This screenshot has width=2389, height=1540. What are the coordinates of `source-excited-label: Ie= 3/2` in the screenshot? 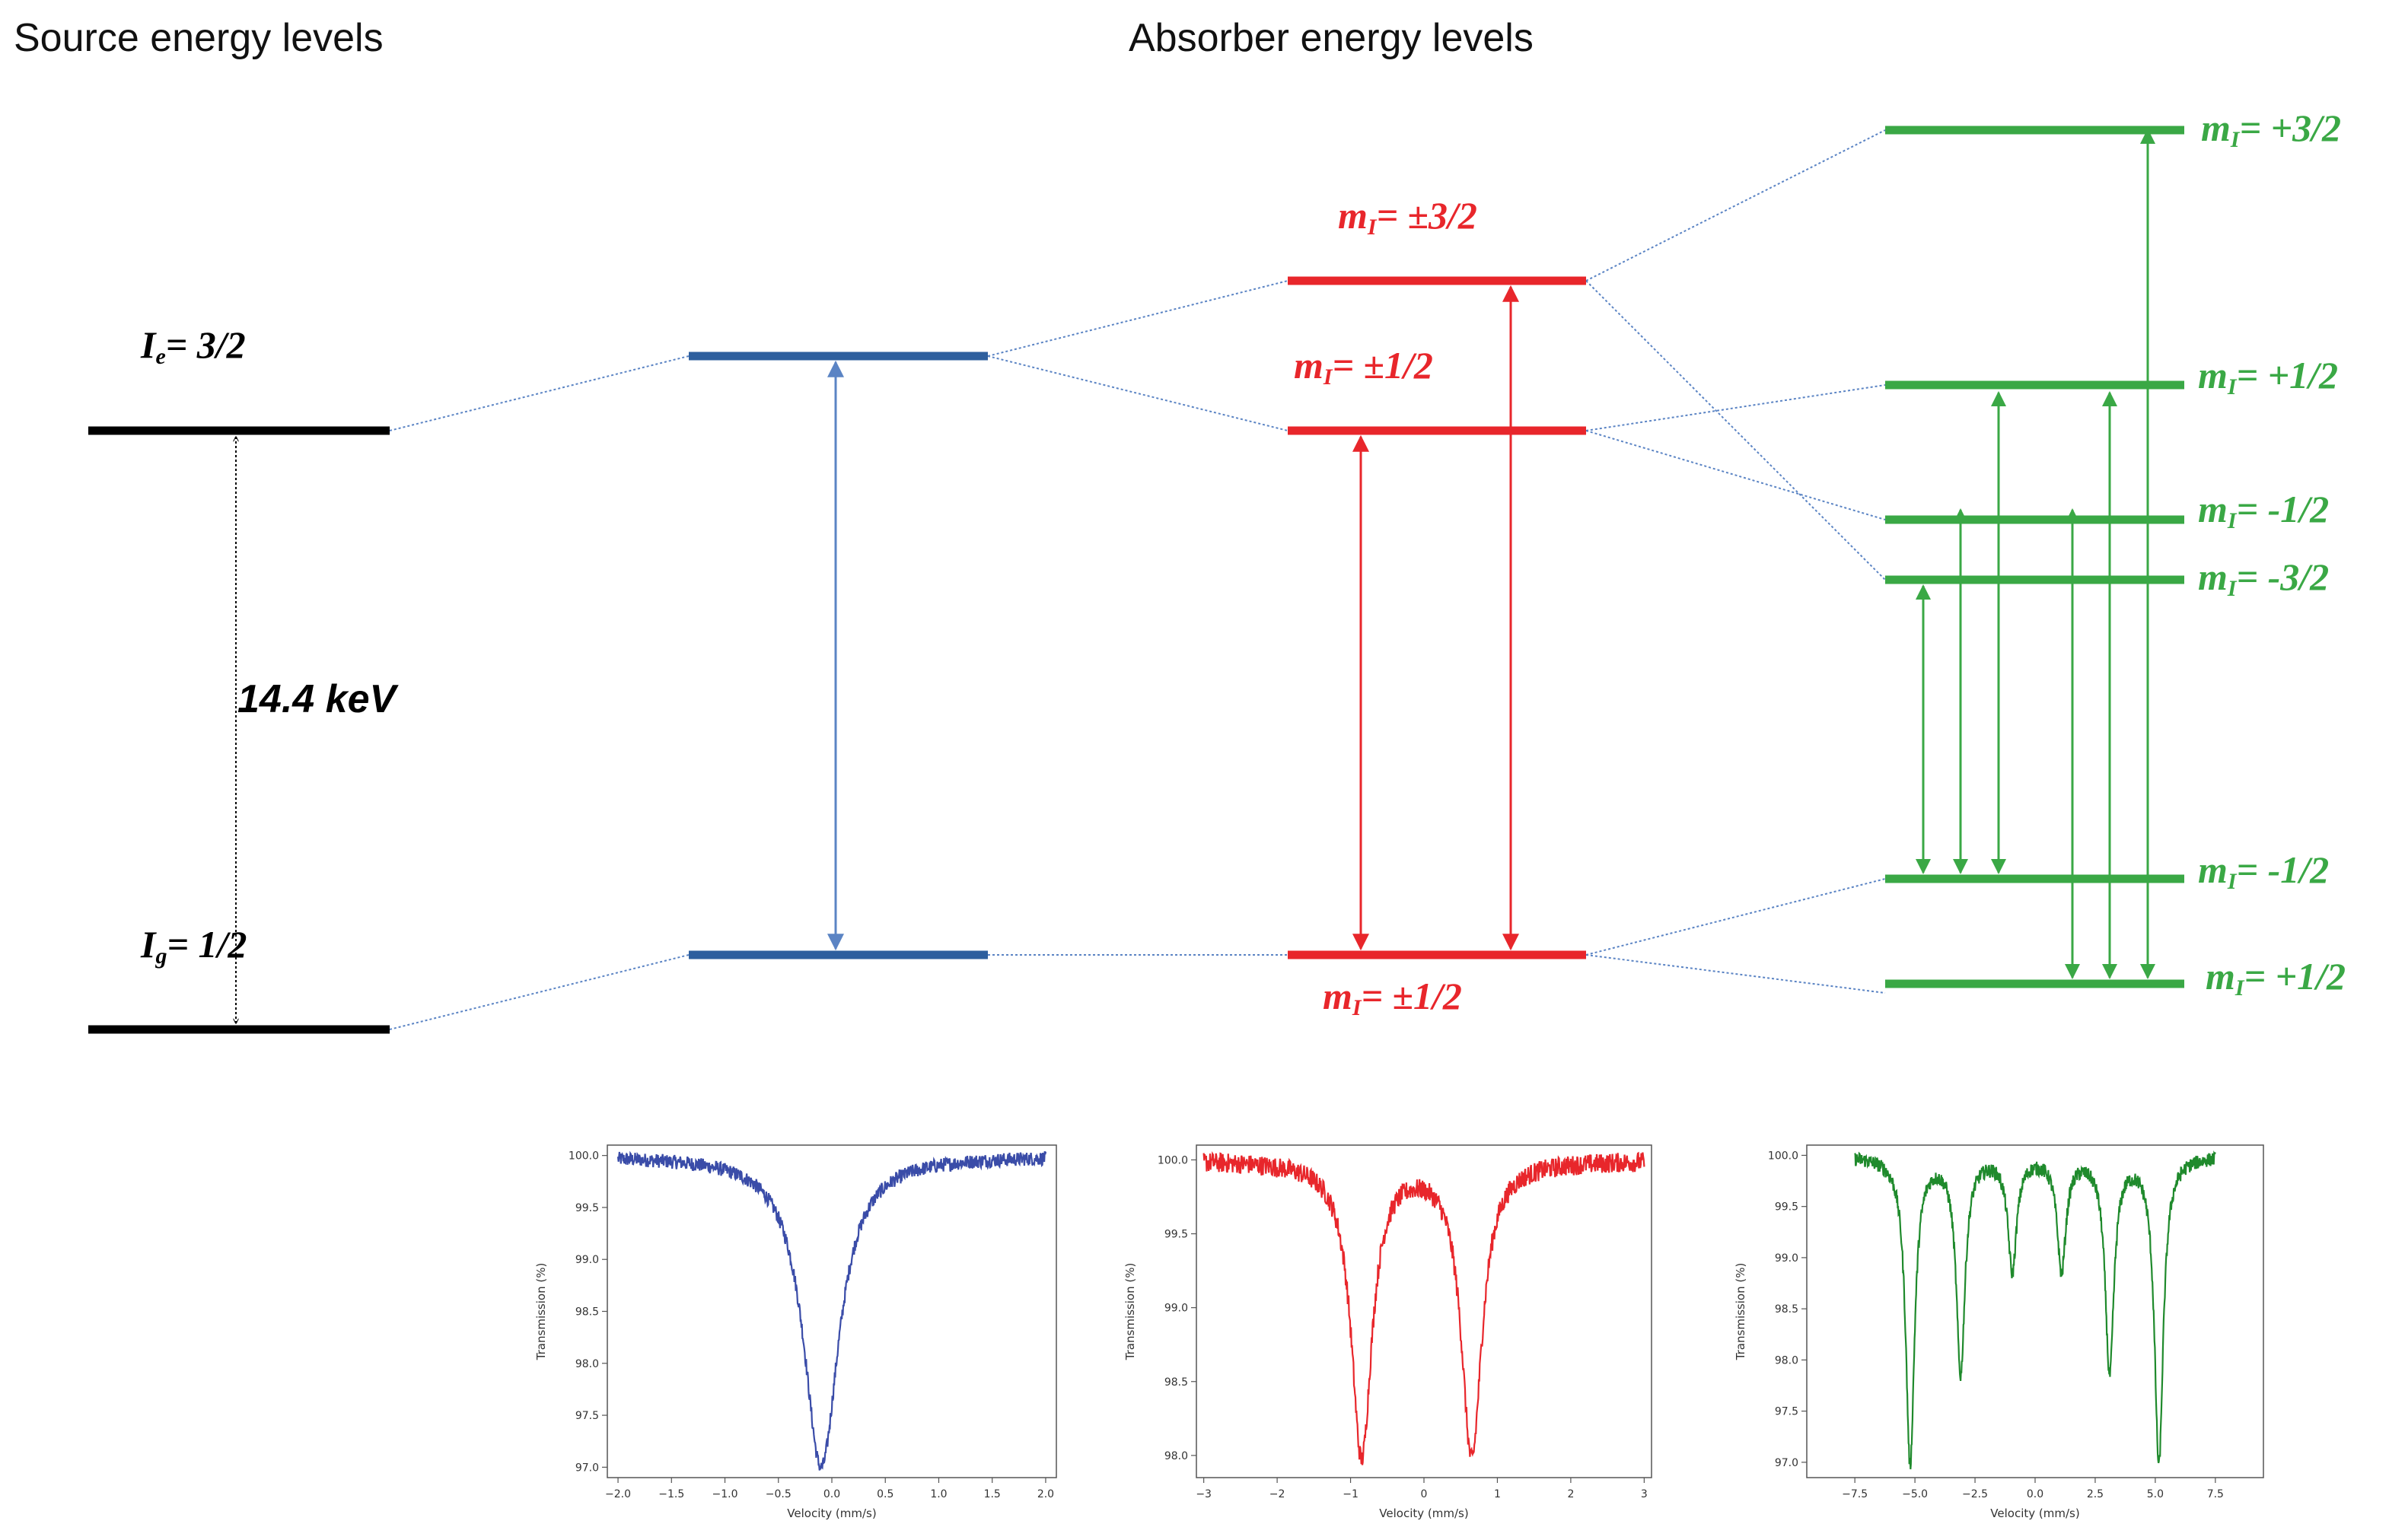 It's located at (193, 346).